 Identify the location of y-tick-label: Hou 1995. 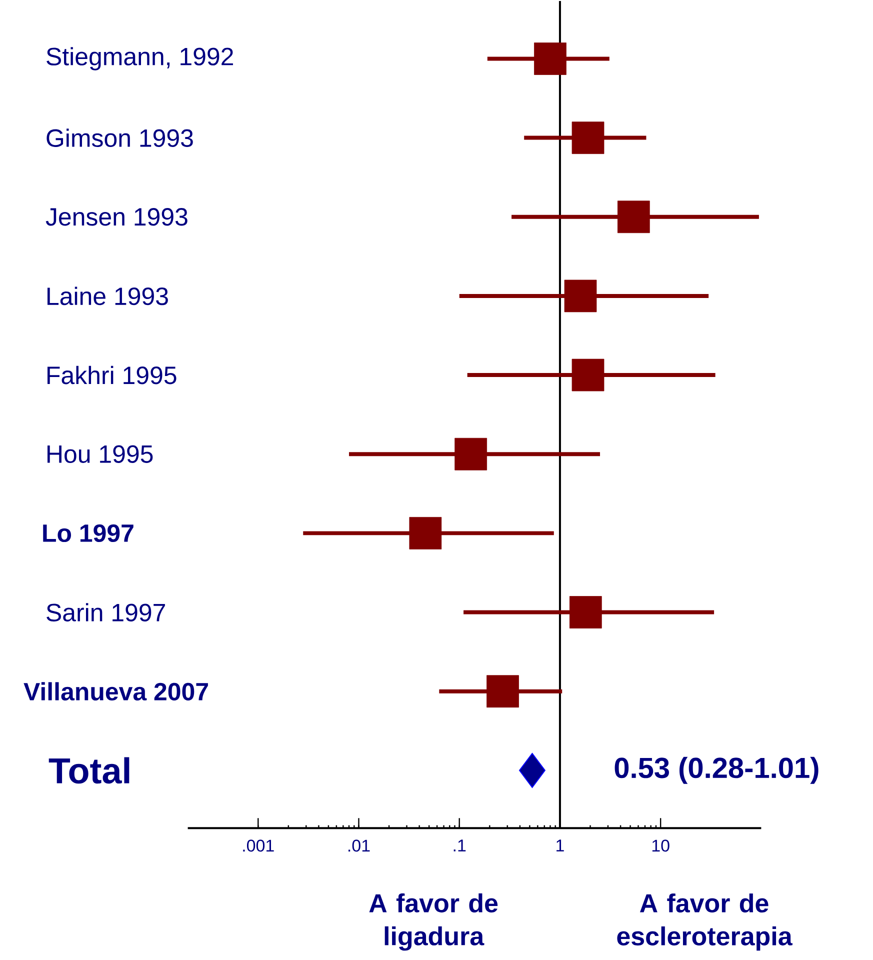
(100, 454).